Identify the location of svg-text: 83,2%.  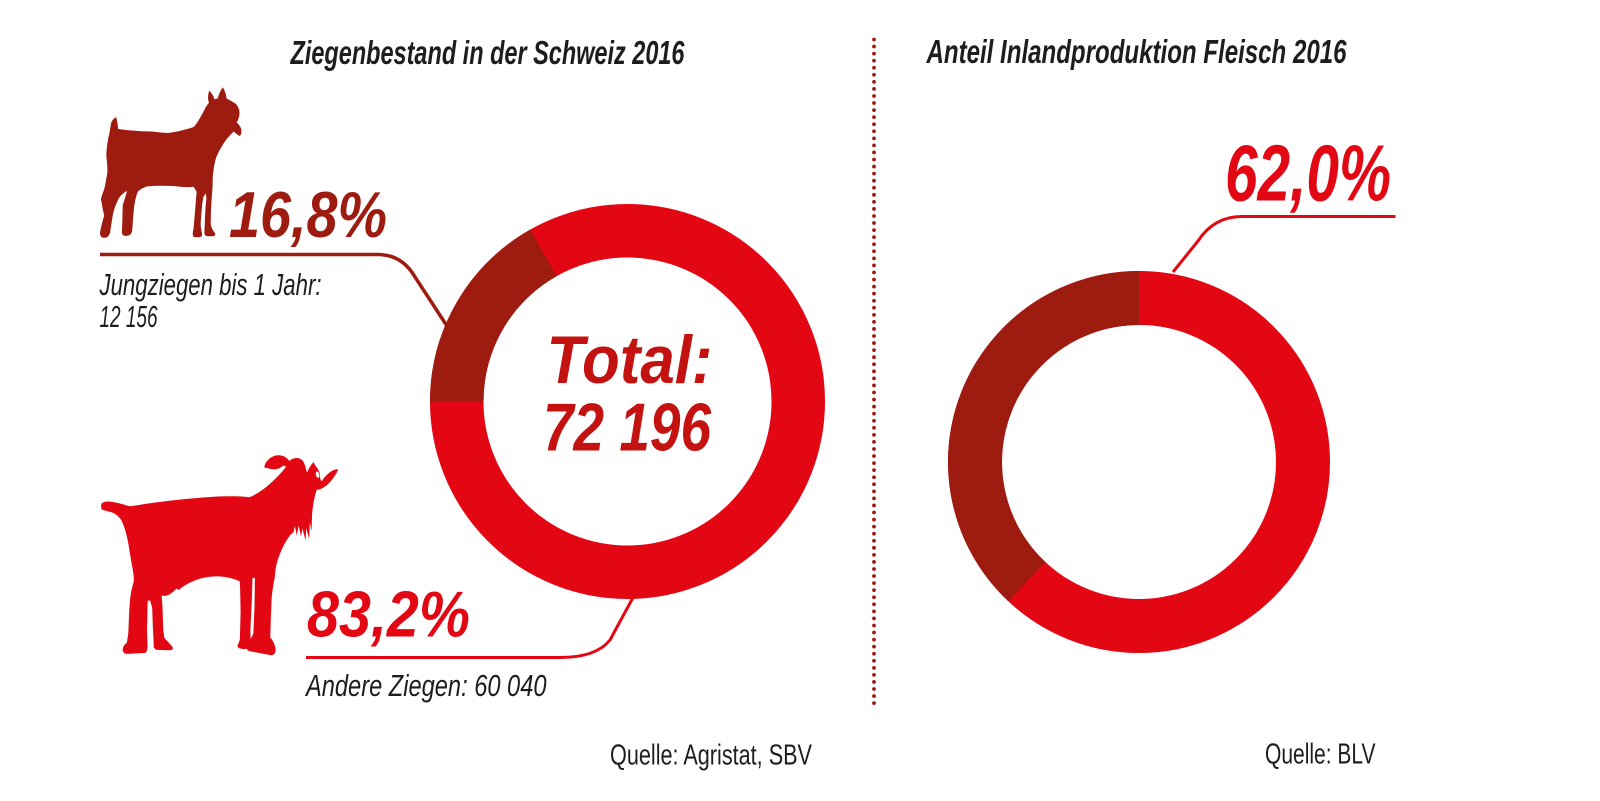
(388, 614).